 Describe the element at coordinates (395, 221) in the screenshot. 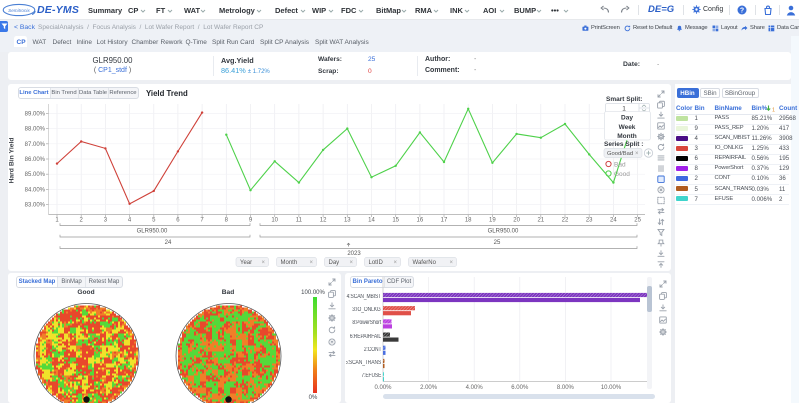

I see `svg-text: 15` at that location.